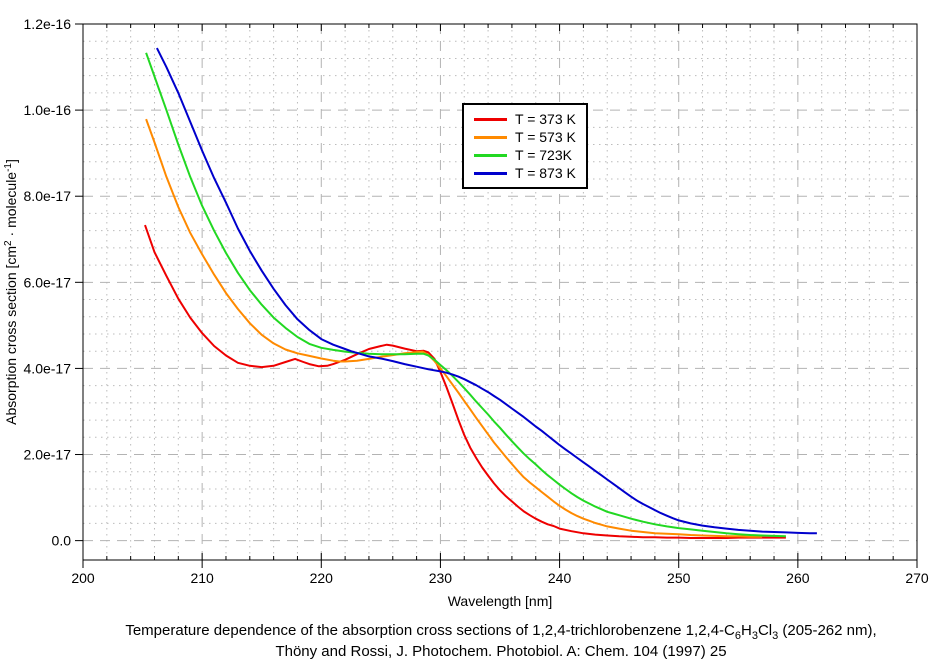 Image resolution: width=942 pixels, height=668 pixels. I want to click on x-axis-title: Wavelength [nm], so click(500, 601).